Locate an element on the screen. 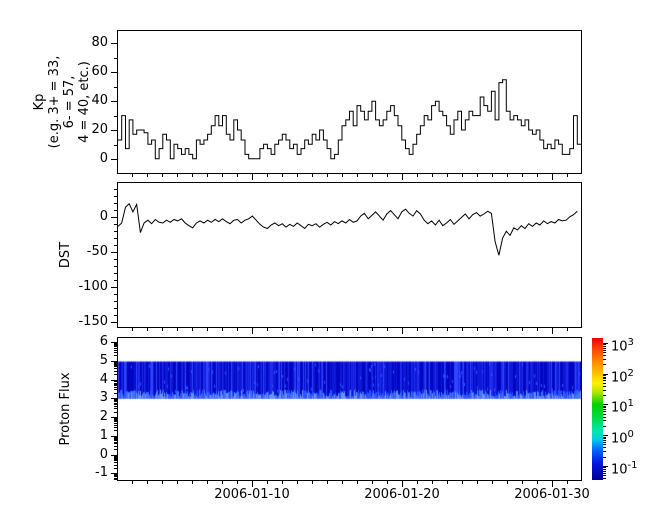 This screenshot has height=523, width=665. dst-y-tick-label: 0 is located at coordinates (103, 216).